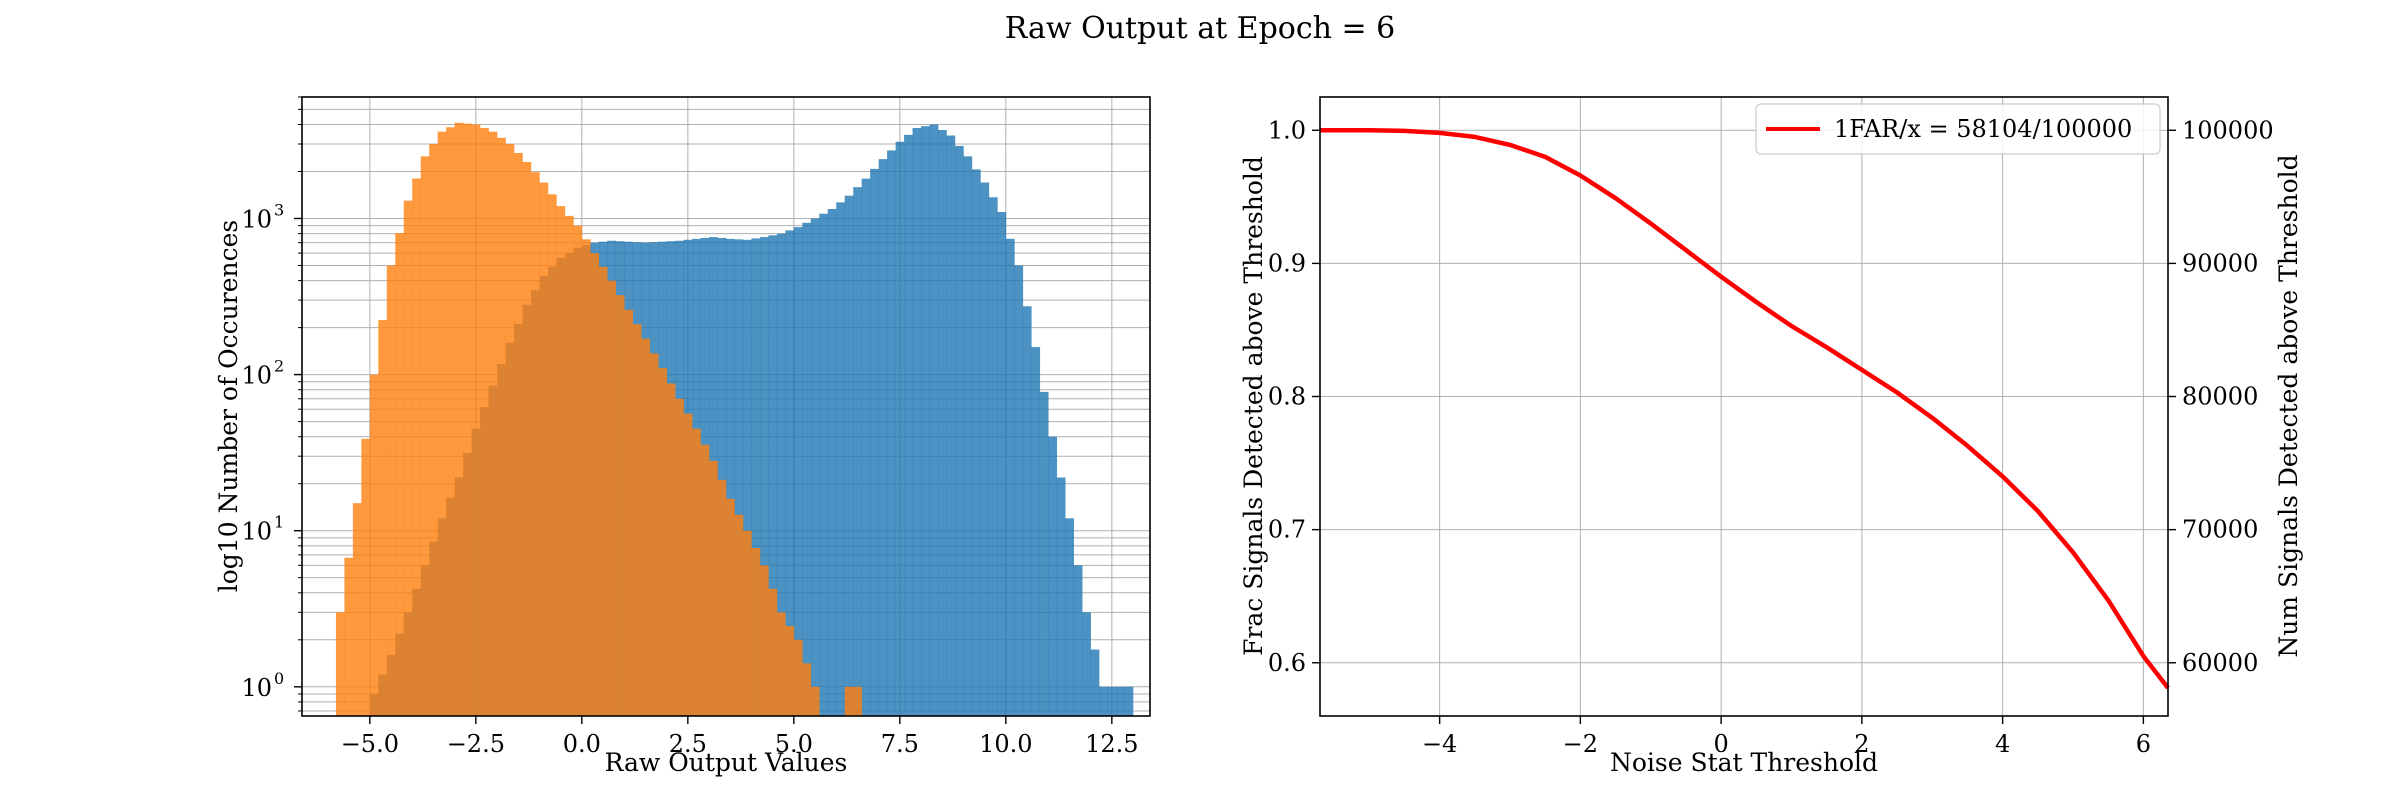 This screenshot has width=2400, height=800. What do you see at coordinates (1005, 744) in the screenshot?
I see `histogram-x-tick-label: 10.0` at bounding box center [1005, 744].